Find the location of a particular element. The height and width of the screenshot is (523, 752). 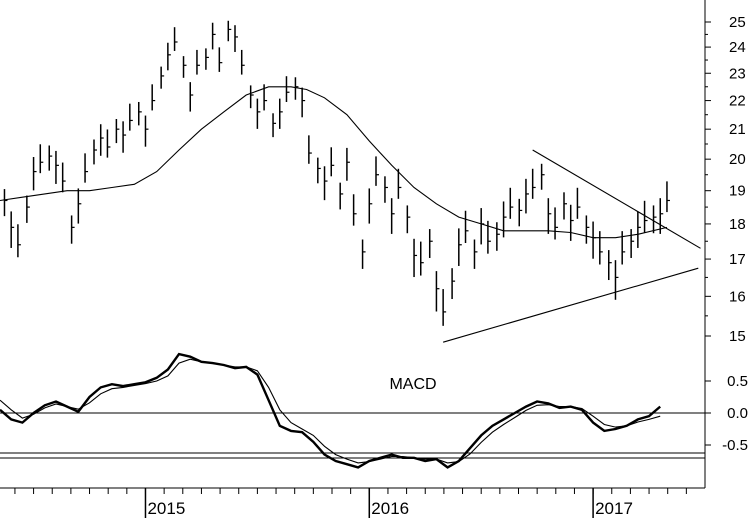

price-tick-label: 19 is located at coordinates (737, 191).